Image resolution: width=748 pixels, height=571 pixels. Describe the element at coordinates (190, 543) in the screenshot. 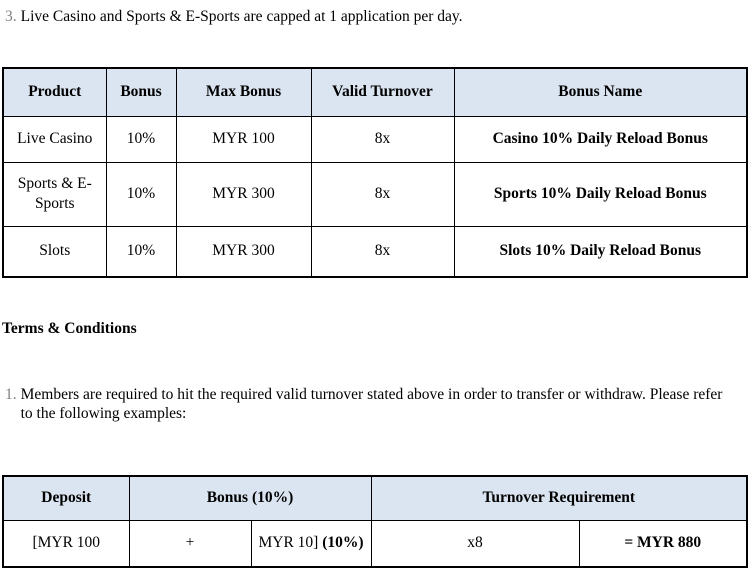

I see `cell-plus-sign: +` at that location.